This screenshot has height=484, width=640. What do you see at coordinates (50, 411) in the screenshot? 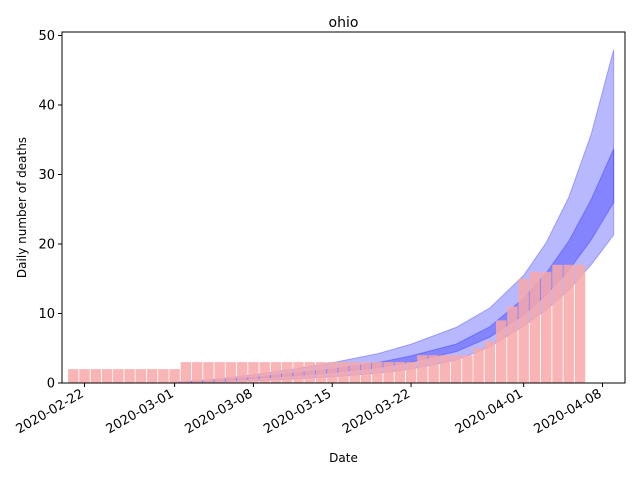
I see `x-tick-label: 2020-02-22` at bounding box center [50, 411].